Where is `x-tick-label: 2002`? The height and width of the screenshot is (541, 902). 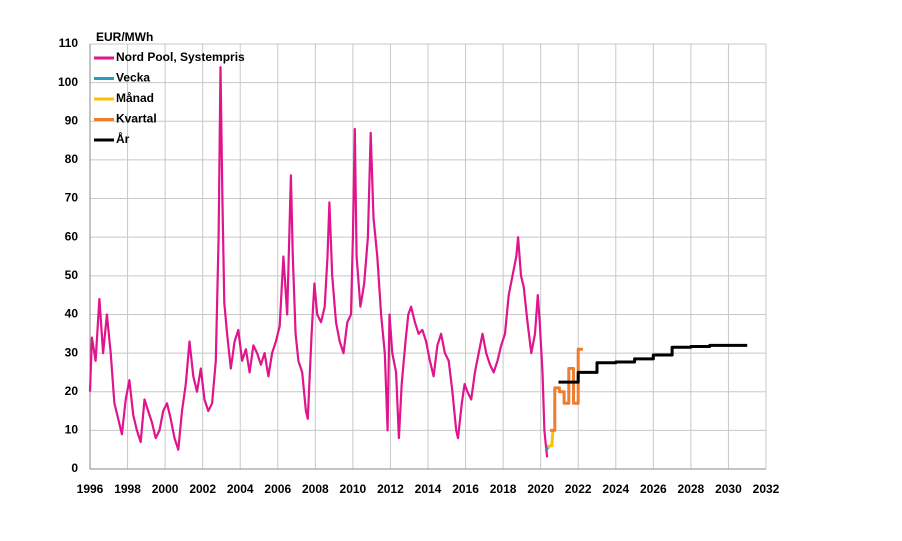
x-tick-label: 2002 is located at coordinates (202, 489).